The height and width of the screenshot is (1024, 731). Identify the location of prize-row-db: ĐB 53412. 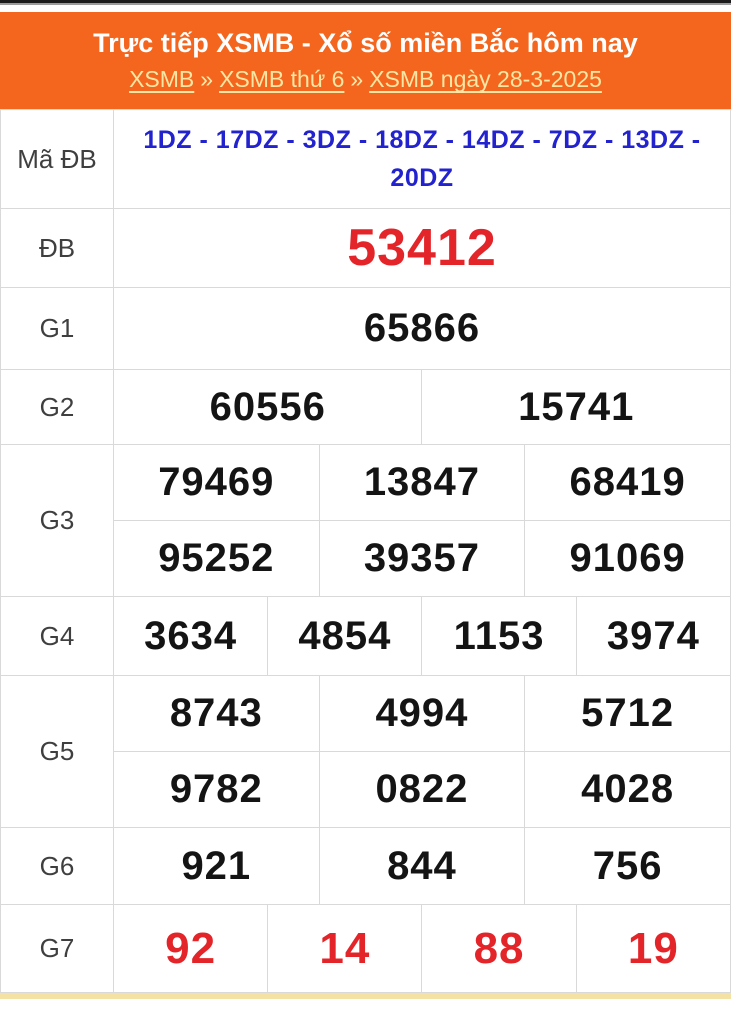
(365, 248).